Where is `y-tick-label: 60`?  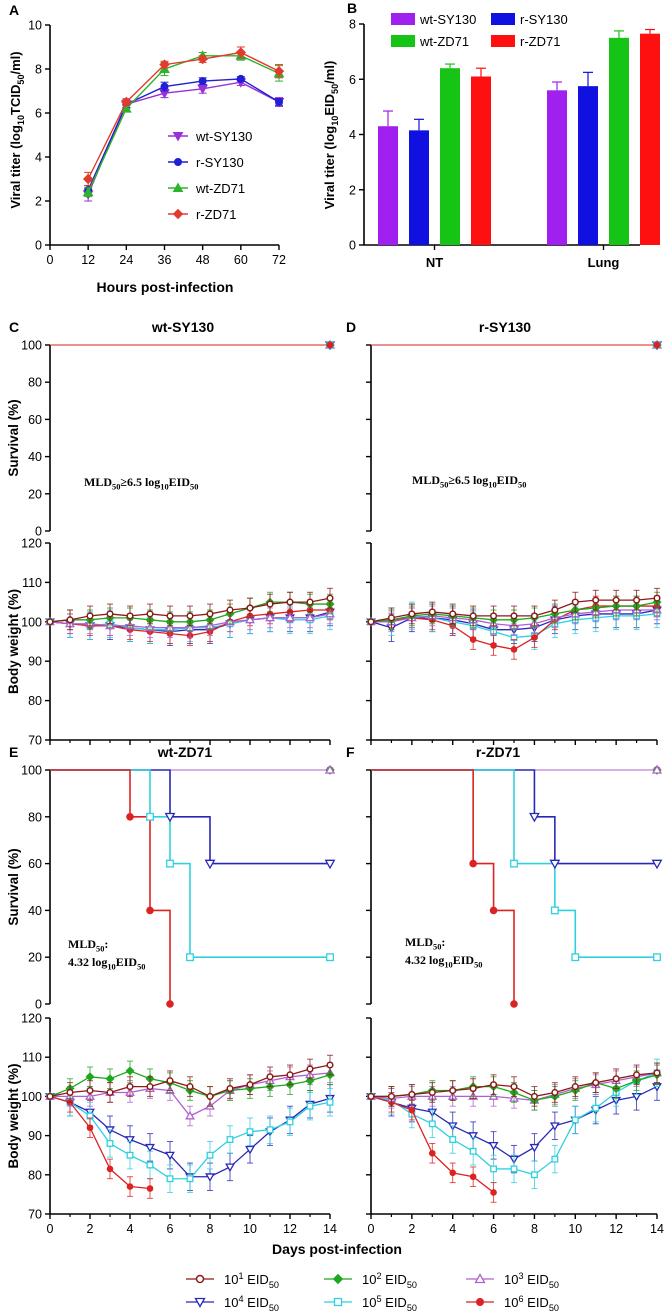
y-tick-label: 60 is located at coordinates (35, 420).